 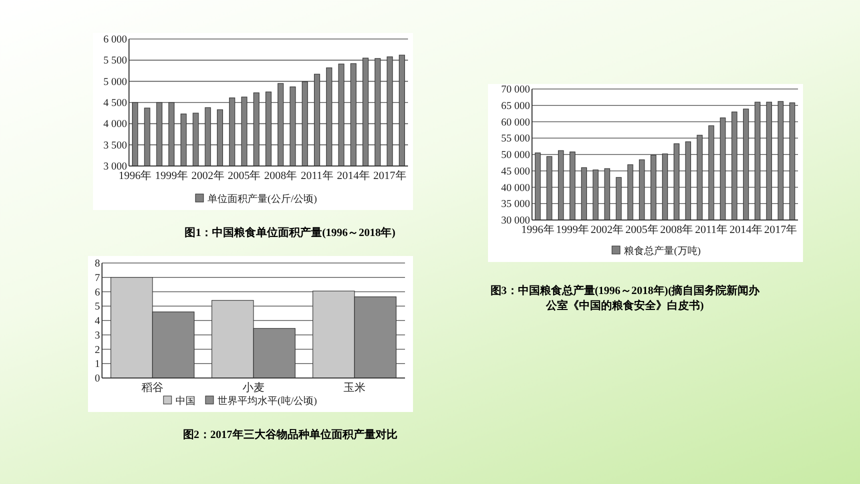 I want to click on y-tick-label: 35 000, so click(x=515, y=204).